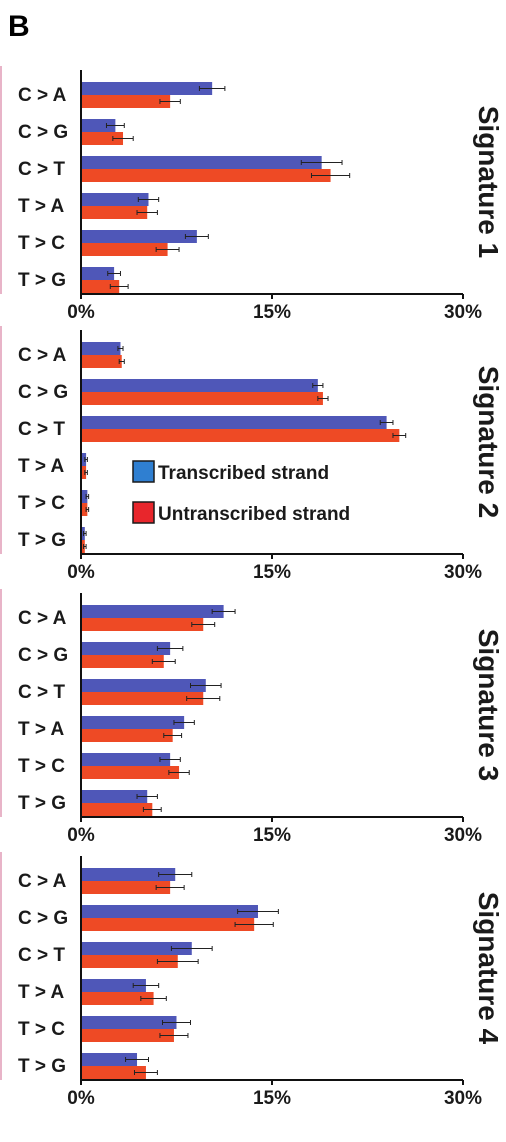  What do you see at coordinates (19, 26) in the screenshot?
I see `panel-label: B` at bounding box center [19, 26].